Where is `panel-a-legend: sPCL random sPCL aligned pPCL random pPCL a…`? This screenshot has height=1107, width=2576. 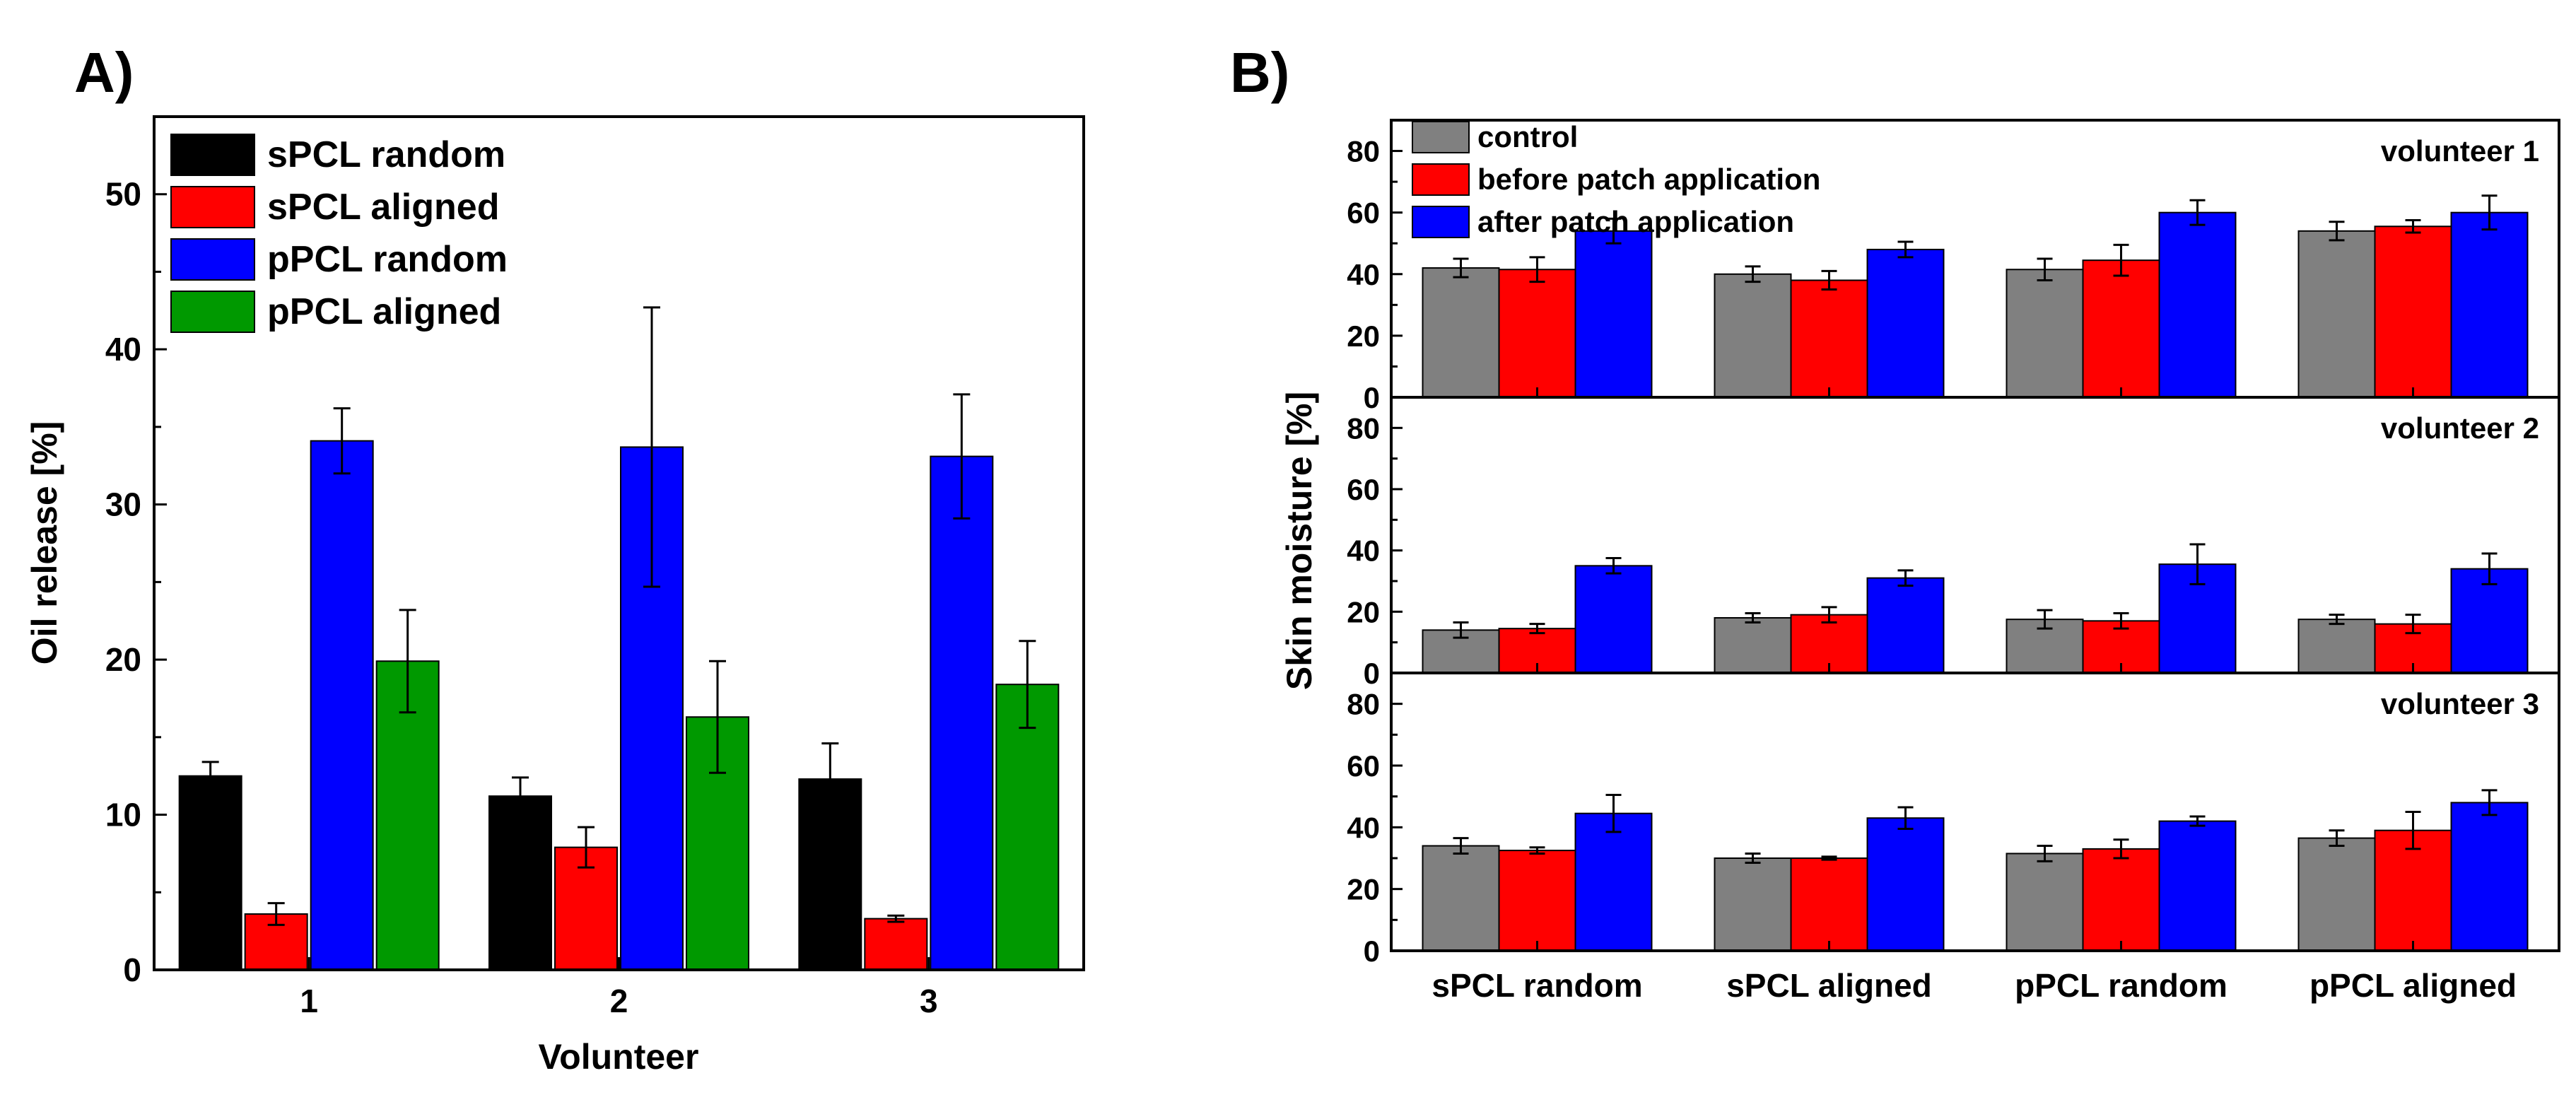
panel-a-legend: sPCL random sPCL aligned pPCL random pPCL a… is located at coordinates (339, 233).